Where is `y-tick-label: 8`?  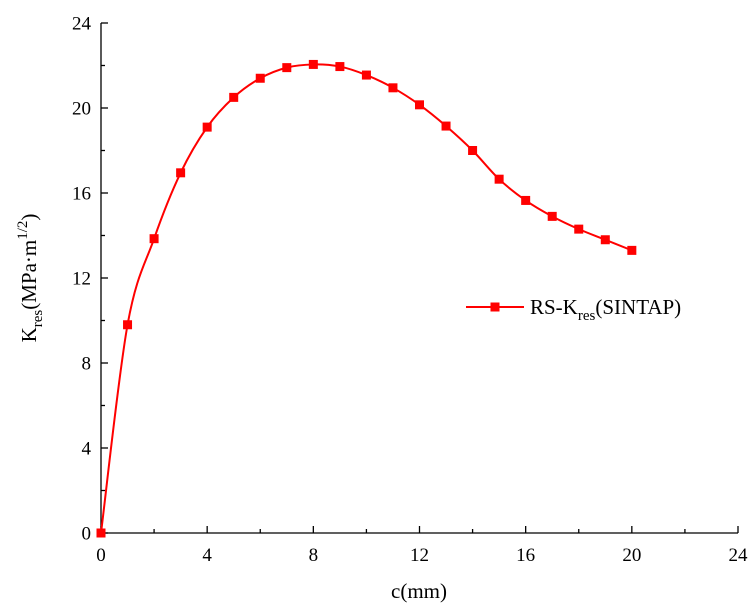 y-tick-label: 8 is located at coordinates (87, 364).